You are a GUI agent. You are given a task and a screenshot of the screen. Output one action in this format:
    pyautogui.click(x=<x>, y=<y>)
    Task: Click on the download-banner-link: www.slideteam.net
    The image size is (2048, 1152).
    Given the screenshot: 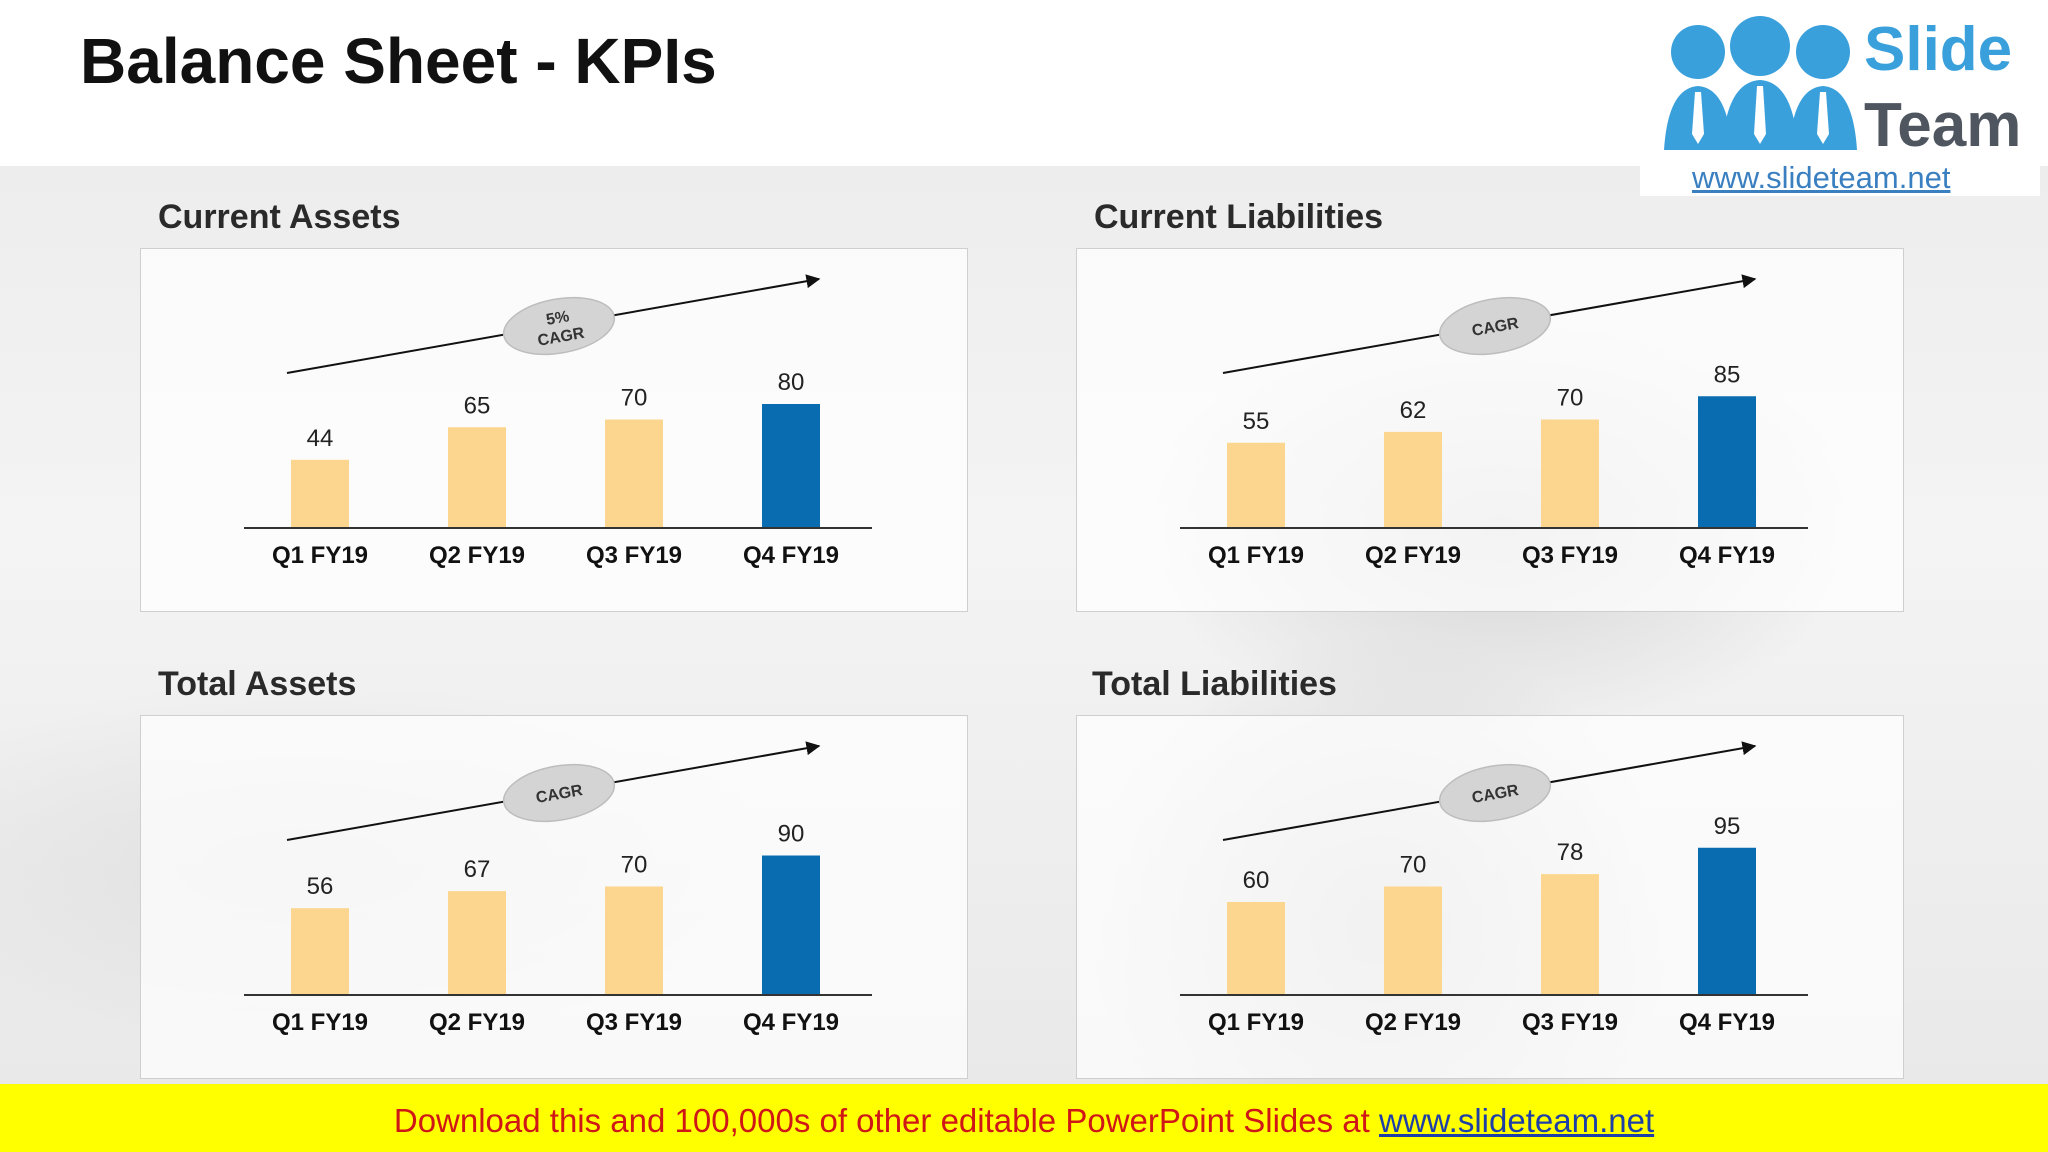 What is the action you would take?
    pyautogui.click(x=1517, y=1120)
    